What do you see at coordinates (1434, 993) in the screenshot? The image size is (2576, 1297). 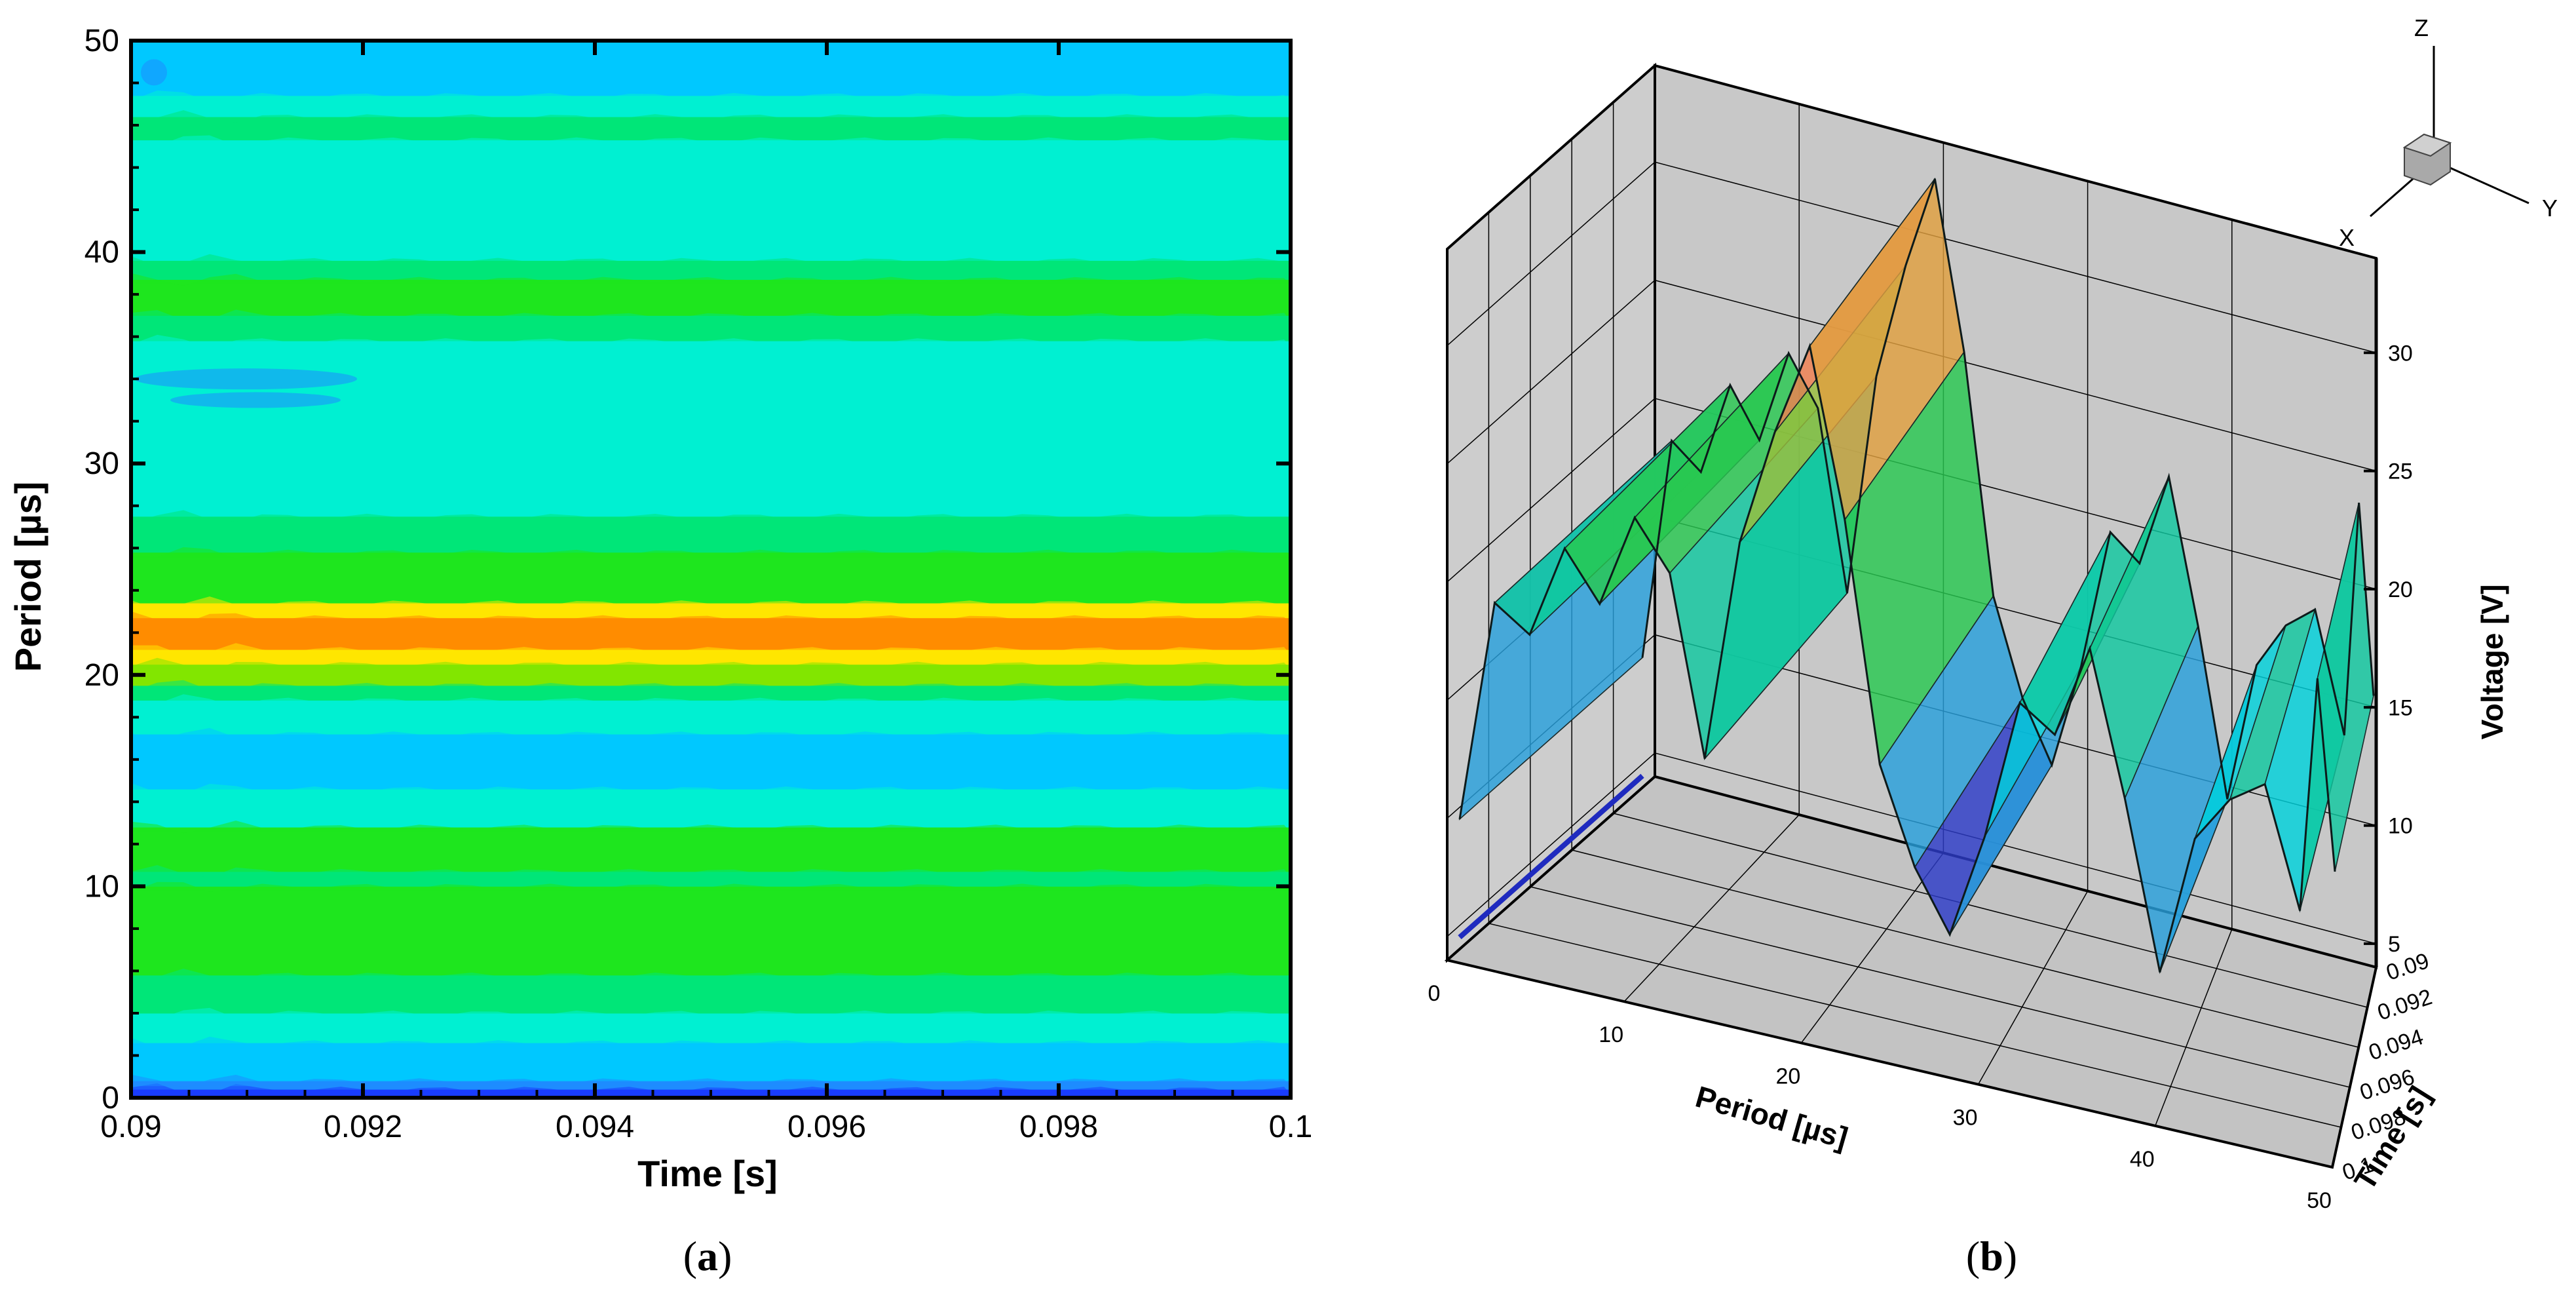 I see `period-tick-label: 0` at bounding box center [1434, 993].